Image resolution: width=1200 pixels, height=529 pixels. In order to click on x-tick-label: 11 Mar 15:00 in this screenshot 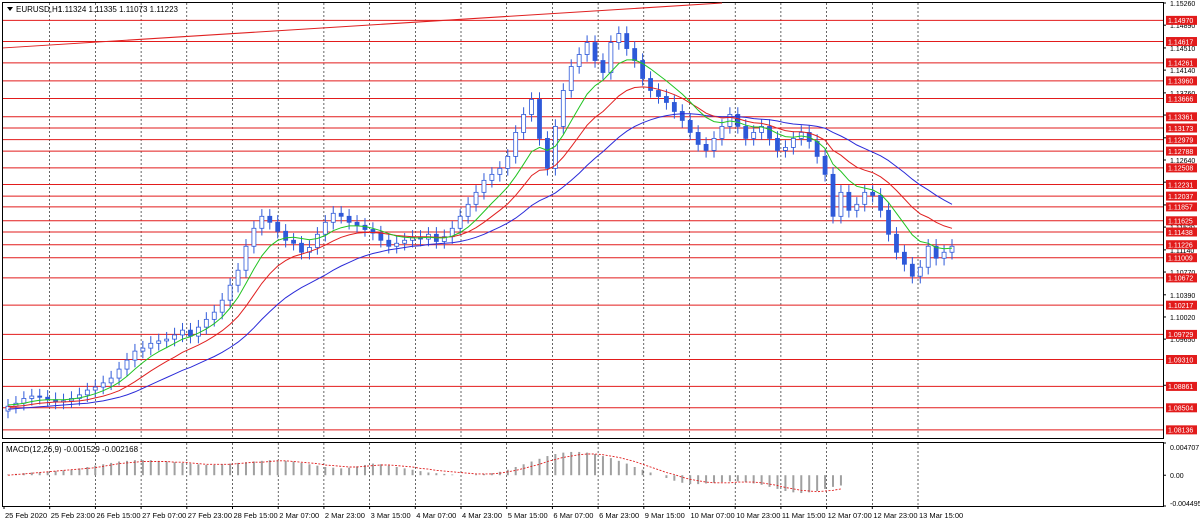, I will do `click(804, 515)`.